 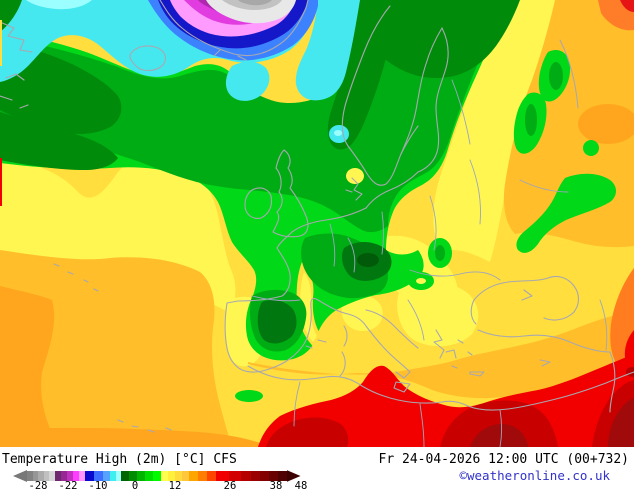 I want to click on forecast-datetime: Fr 24-04-2026 12:00 UTC (00+732), so click(x=503, y=459).